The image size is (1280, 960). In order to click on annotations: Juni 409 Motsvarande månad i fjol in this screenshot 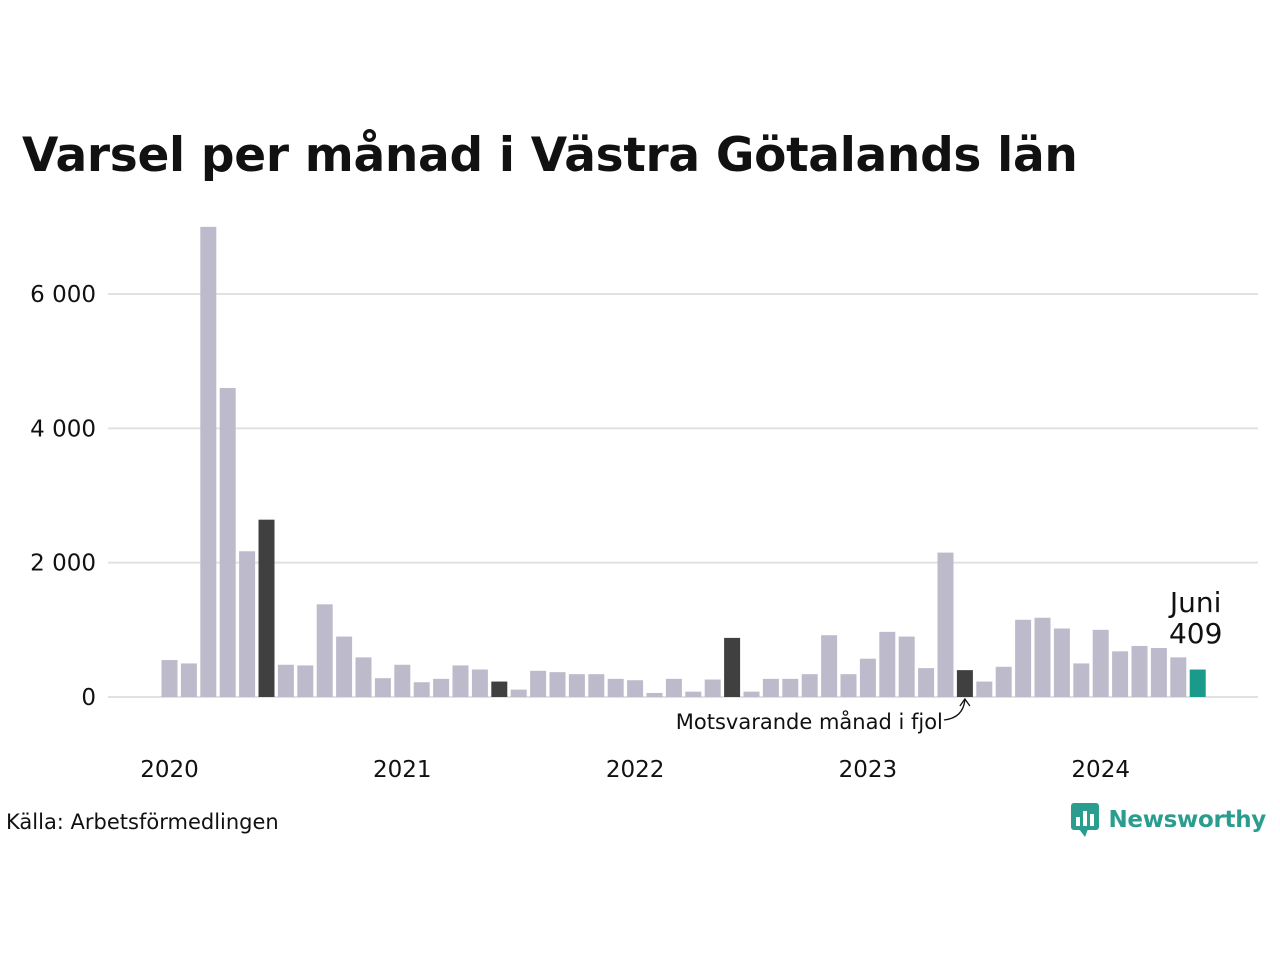, I will do `click(949, 660)`.